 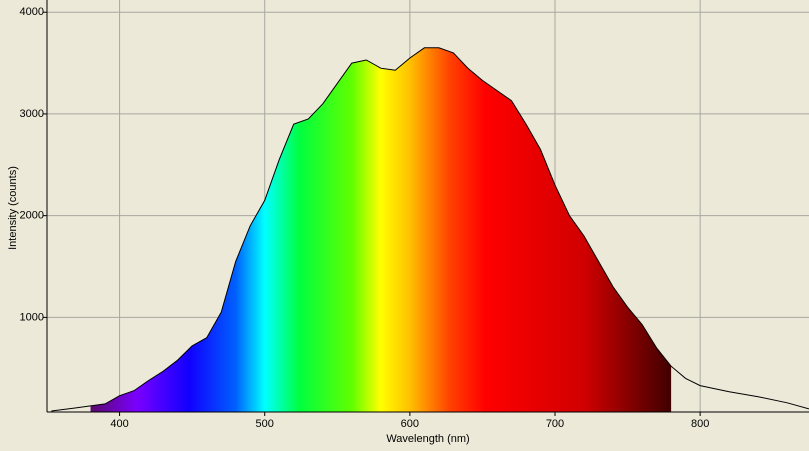 What do you see at coordinates (13, 208) in the screenshot?
I see `y-axis-title: Intensity (counts)` at bounding box center [13, 208].